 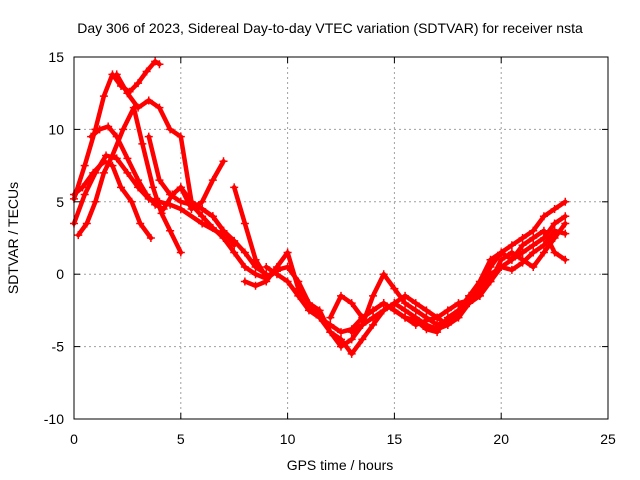 What do you see at coordinates (13, 238) in the screenshot?
I see `y-axis-label: SDTVAR / TECUs` at bounding box center [13, 238].